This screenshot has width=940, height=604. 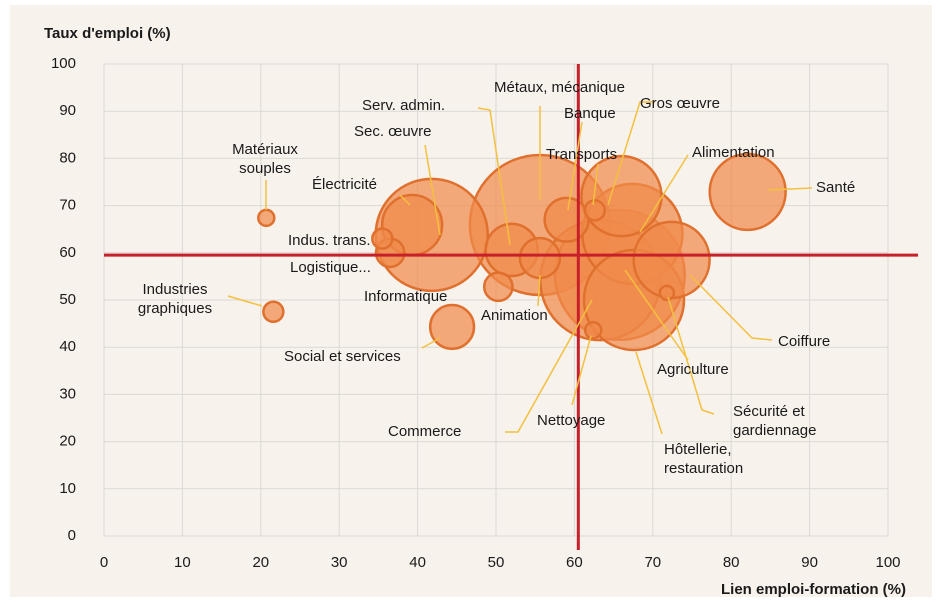 What do you see at coordinates (175, 299) in the screenshot?
I see `bubble-label: Industries graphiques` at bounding box center [175, 299].